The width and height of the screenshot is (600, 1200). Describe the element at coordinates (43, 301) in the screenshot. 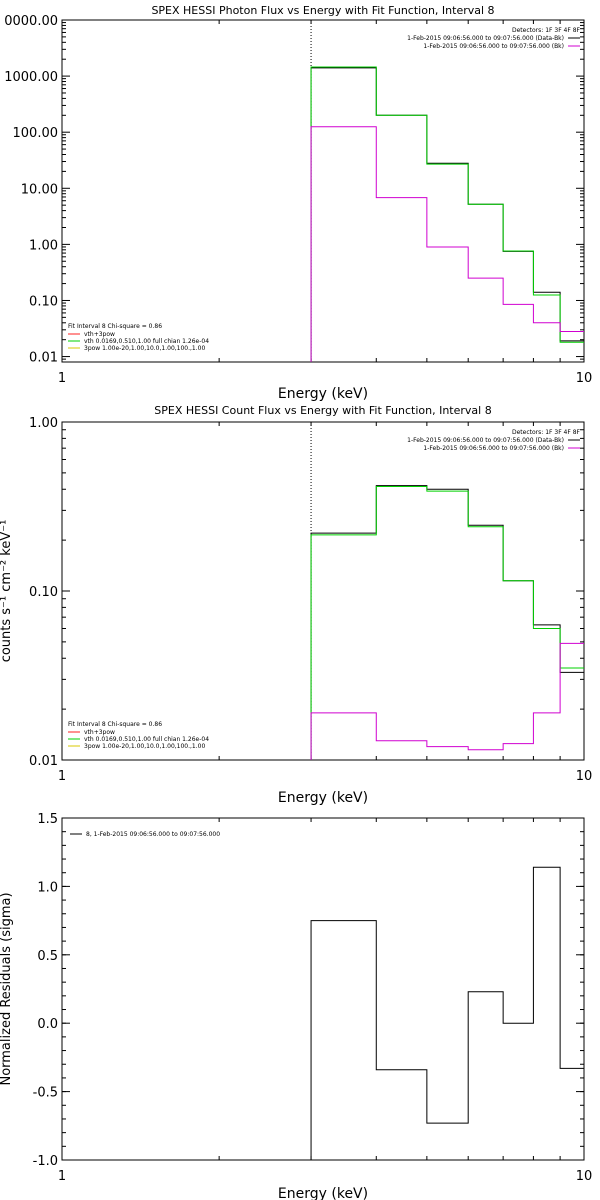

I see `panel1-y-tick-label: 0.10` at that location.